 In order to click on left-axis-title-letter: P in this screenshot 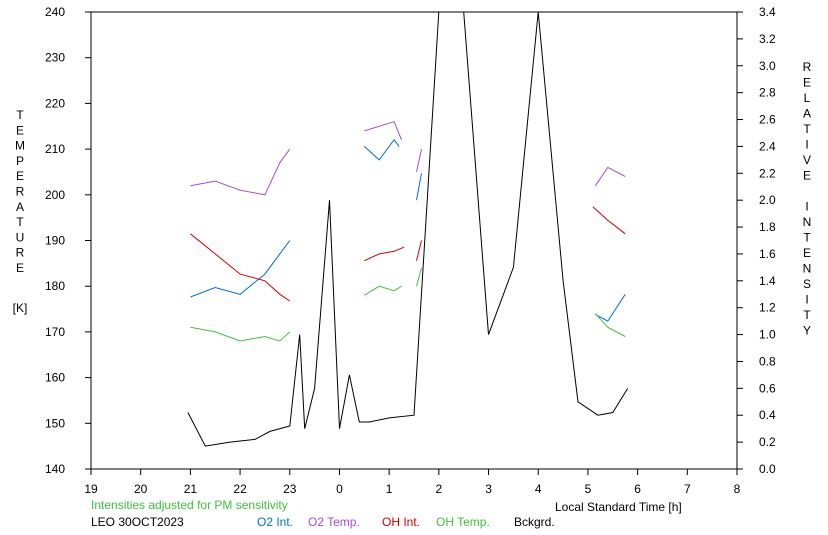, I will do `click(20, 161)`.